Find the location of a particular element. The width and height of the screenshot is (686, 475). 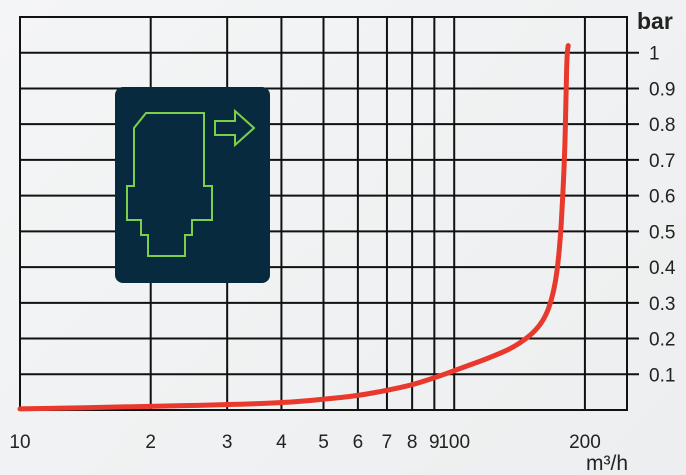

y-tick-label: 0.3 is located at coordinates (662, 304).